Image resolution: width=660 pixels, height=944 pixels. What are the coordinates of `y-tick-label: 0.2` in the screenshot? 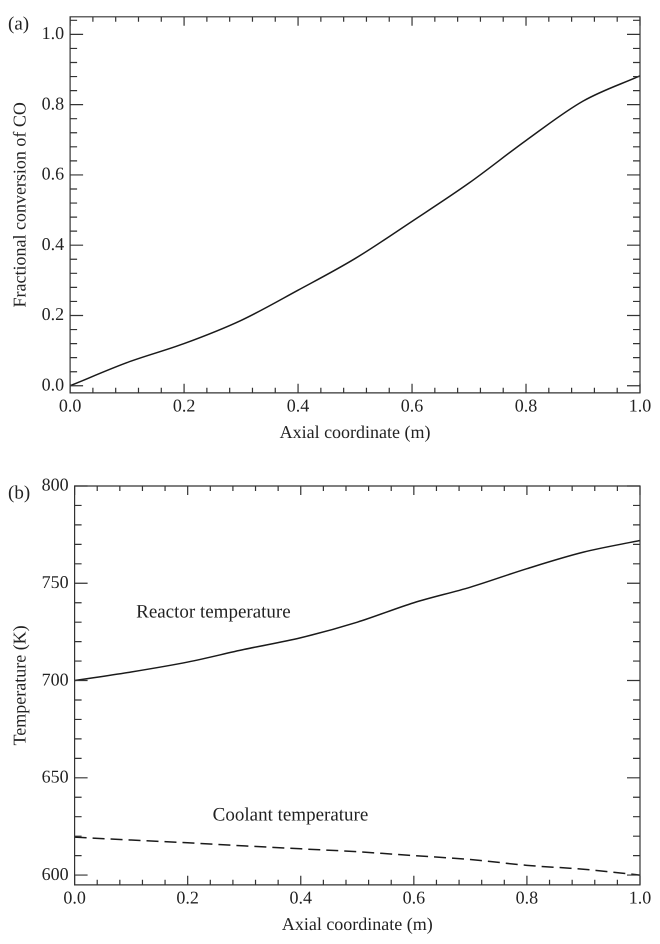 It's located at (53, 314).